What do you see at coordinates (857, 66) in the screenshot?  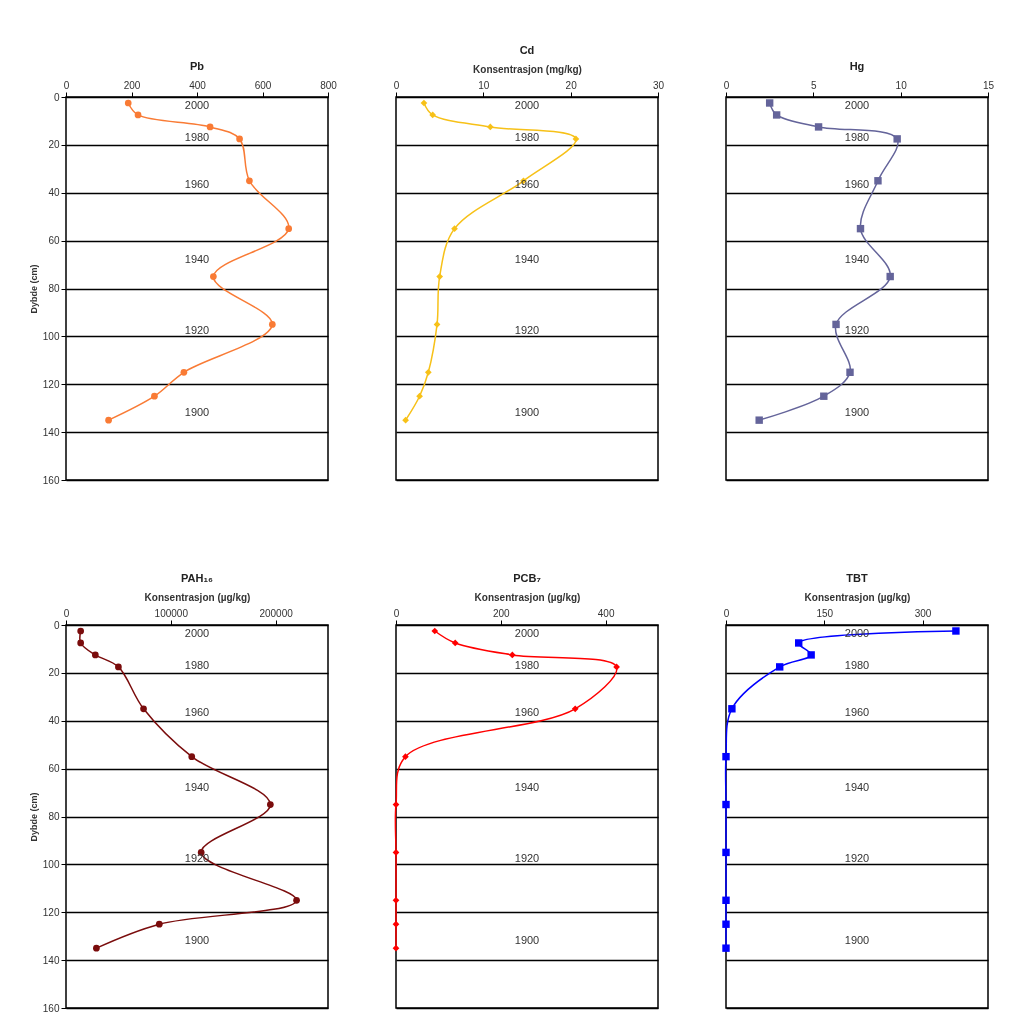 I see `chart-title: Hg` at bounding box center [857, 66].